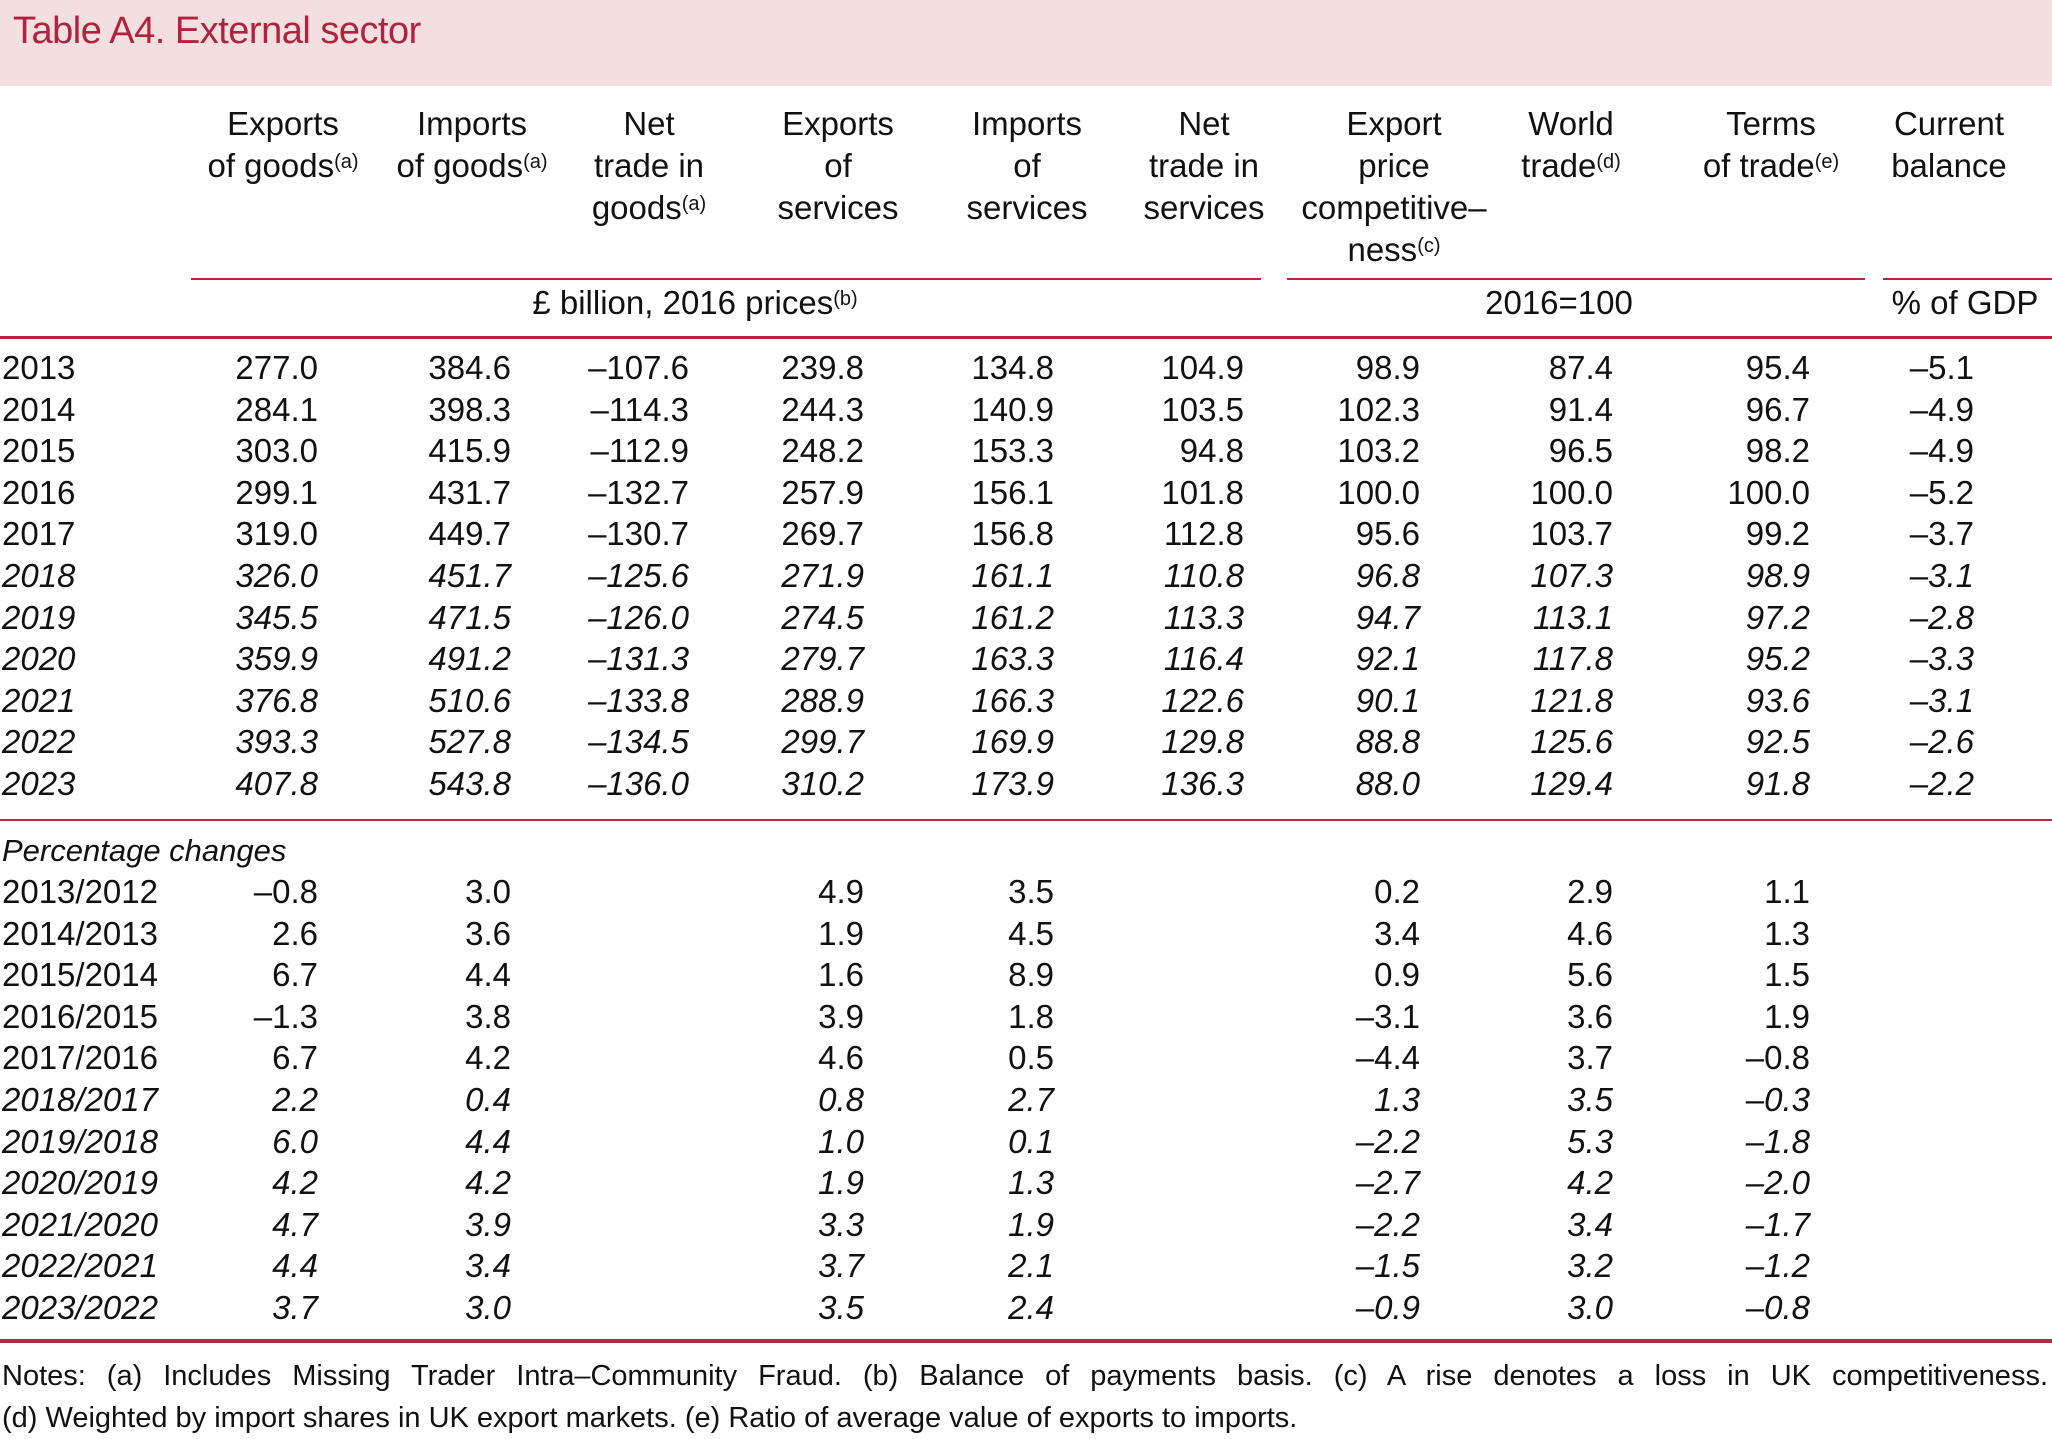 This screenshot has height=1439, width=2052. What do you see at coordinates (39, 451) in the screenshot?
I see `row-label: 2015` at bounding box center [39, 451].